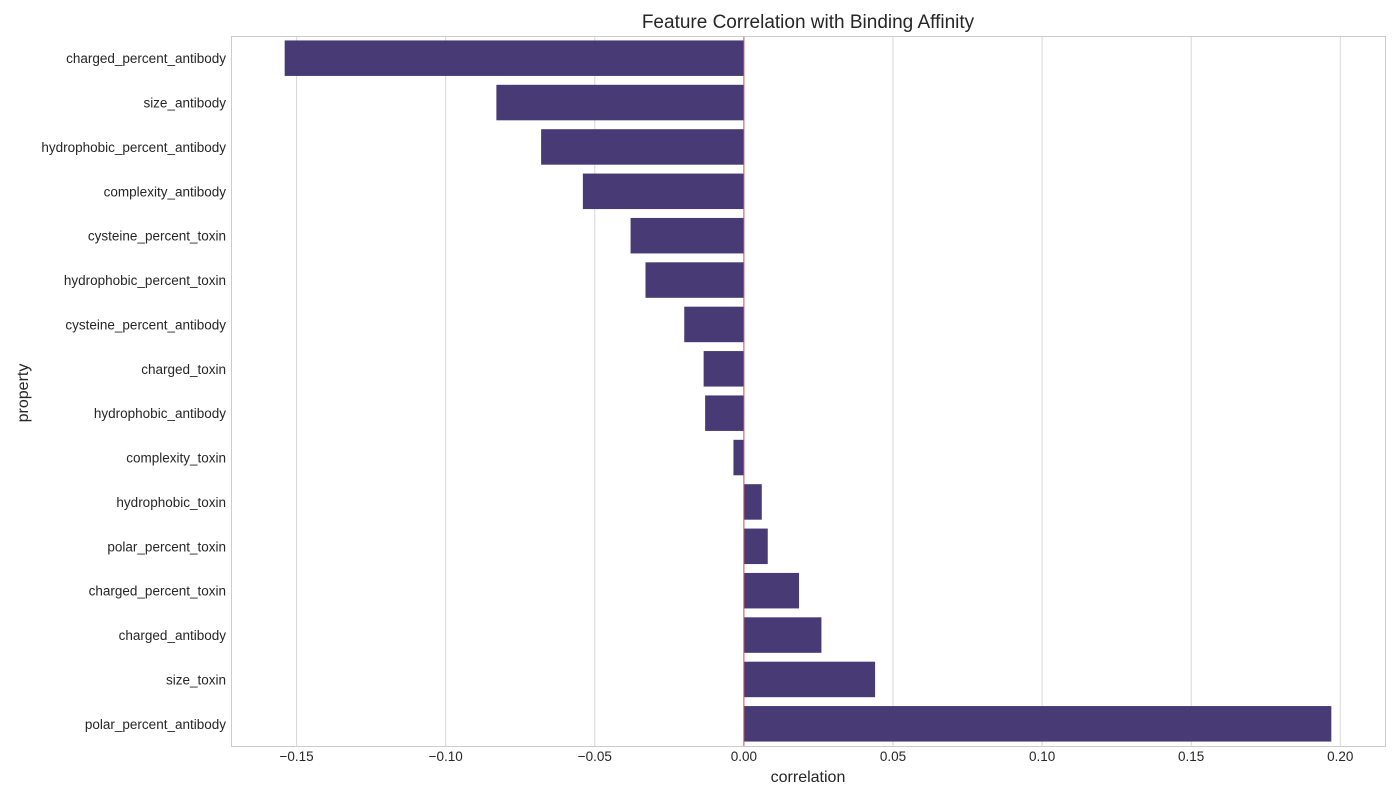  Describe the element at coordinates (817, 756) in the screenshot. I see `x-tick-labels: −0.15 −0.10 −0.05 0.00 0.05 0.10 0.15 0.20` at that location.